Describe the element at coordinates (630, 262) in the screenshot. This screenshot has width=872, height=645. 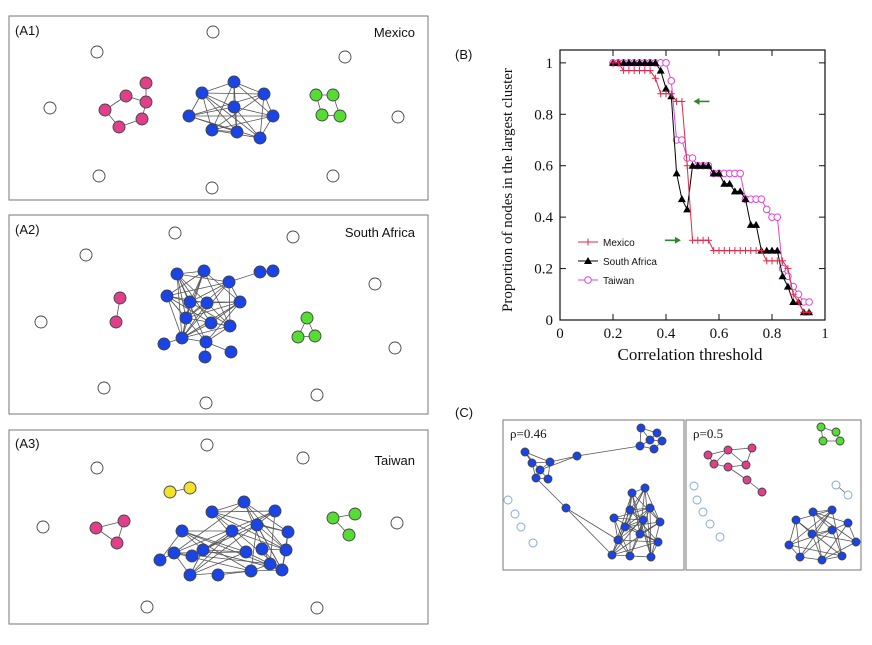
I see `legend-label: South Africa` at that location.